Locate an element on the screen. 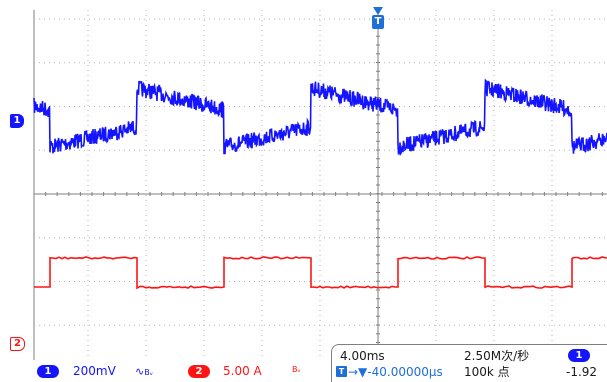  ac-coupling-glyph: ∿ is located at coordinates (140, 371).